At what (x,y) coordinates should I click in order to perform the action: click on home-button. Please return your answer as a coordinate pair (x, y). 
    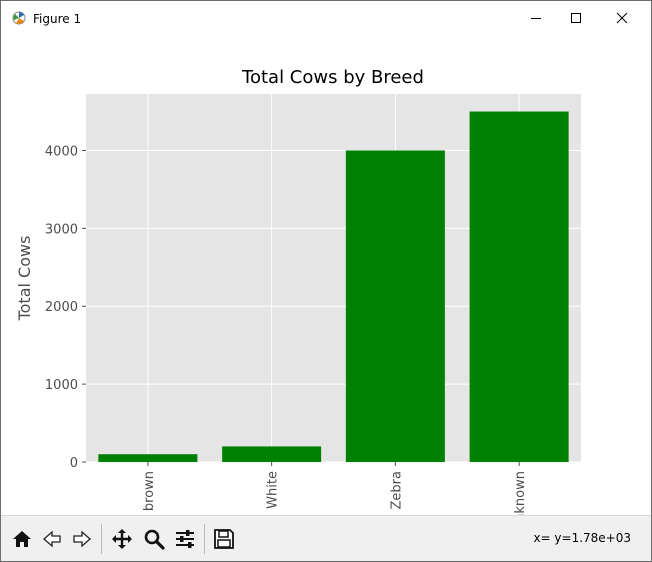
    Looking at the image, I should click on (22, 539).